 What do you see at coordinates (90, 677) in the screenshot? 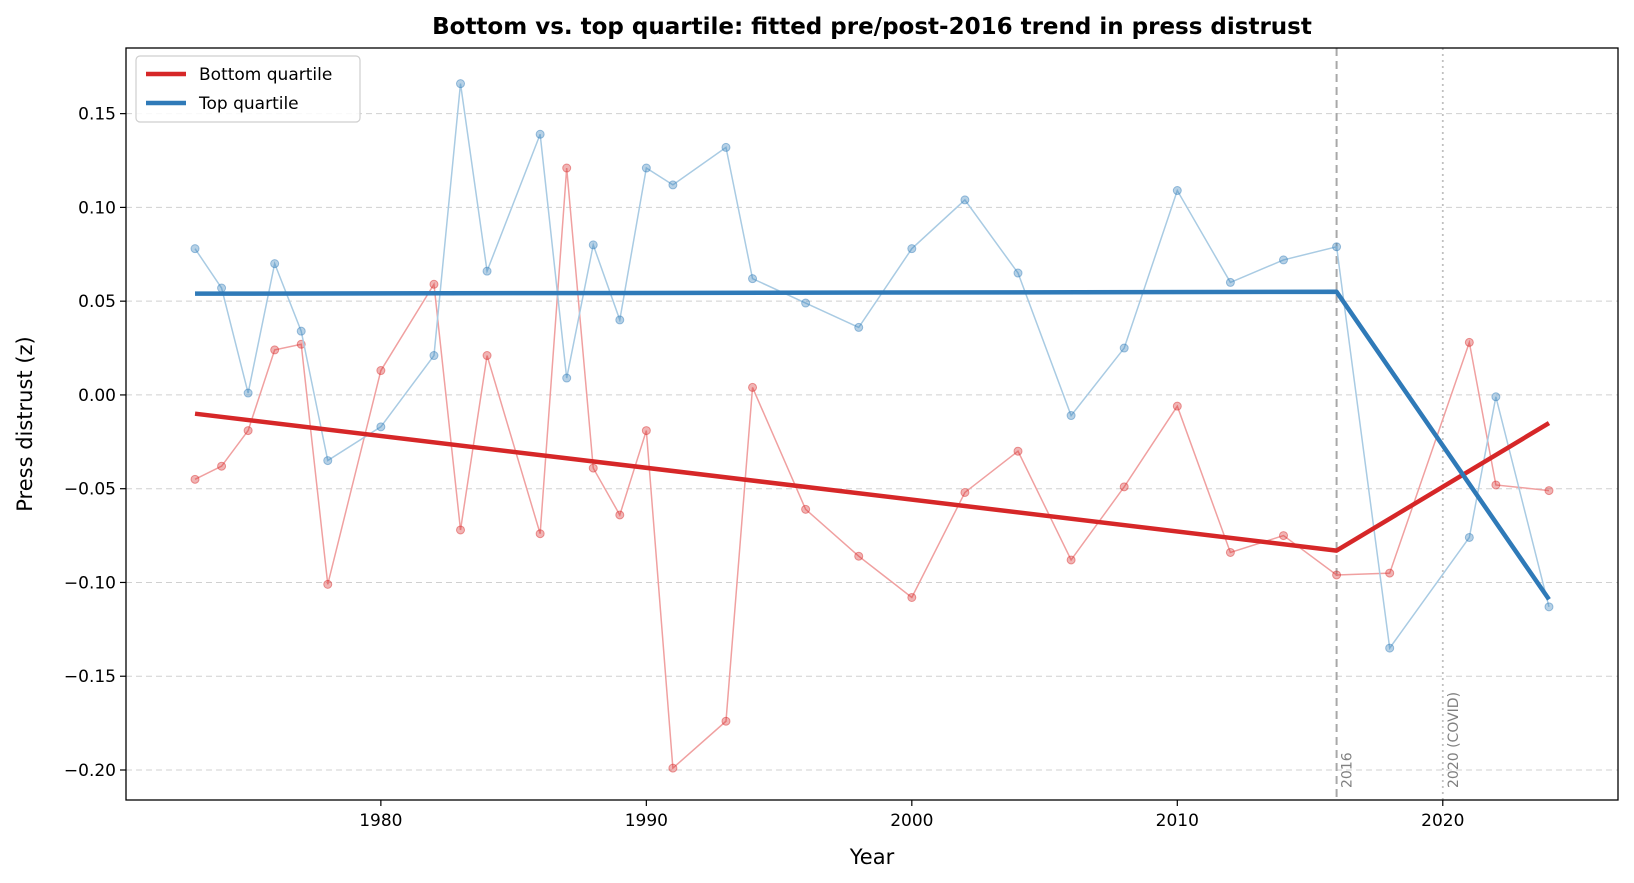
I see `y-tick-label: −0.15` at bounding box center [90, 677].